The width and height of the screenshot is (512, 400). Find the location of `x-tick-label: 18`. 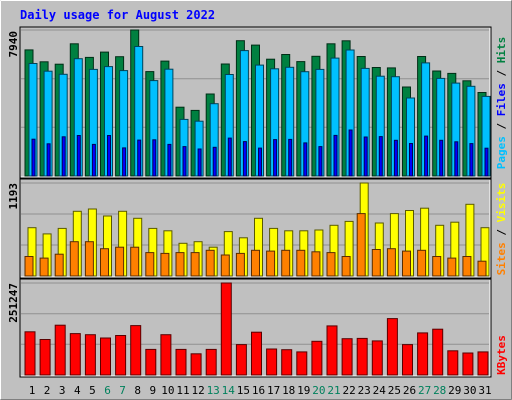

x-tick-label: 18 is located at coordinates (288, 390).